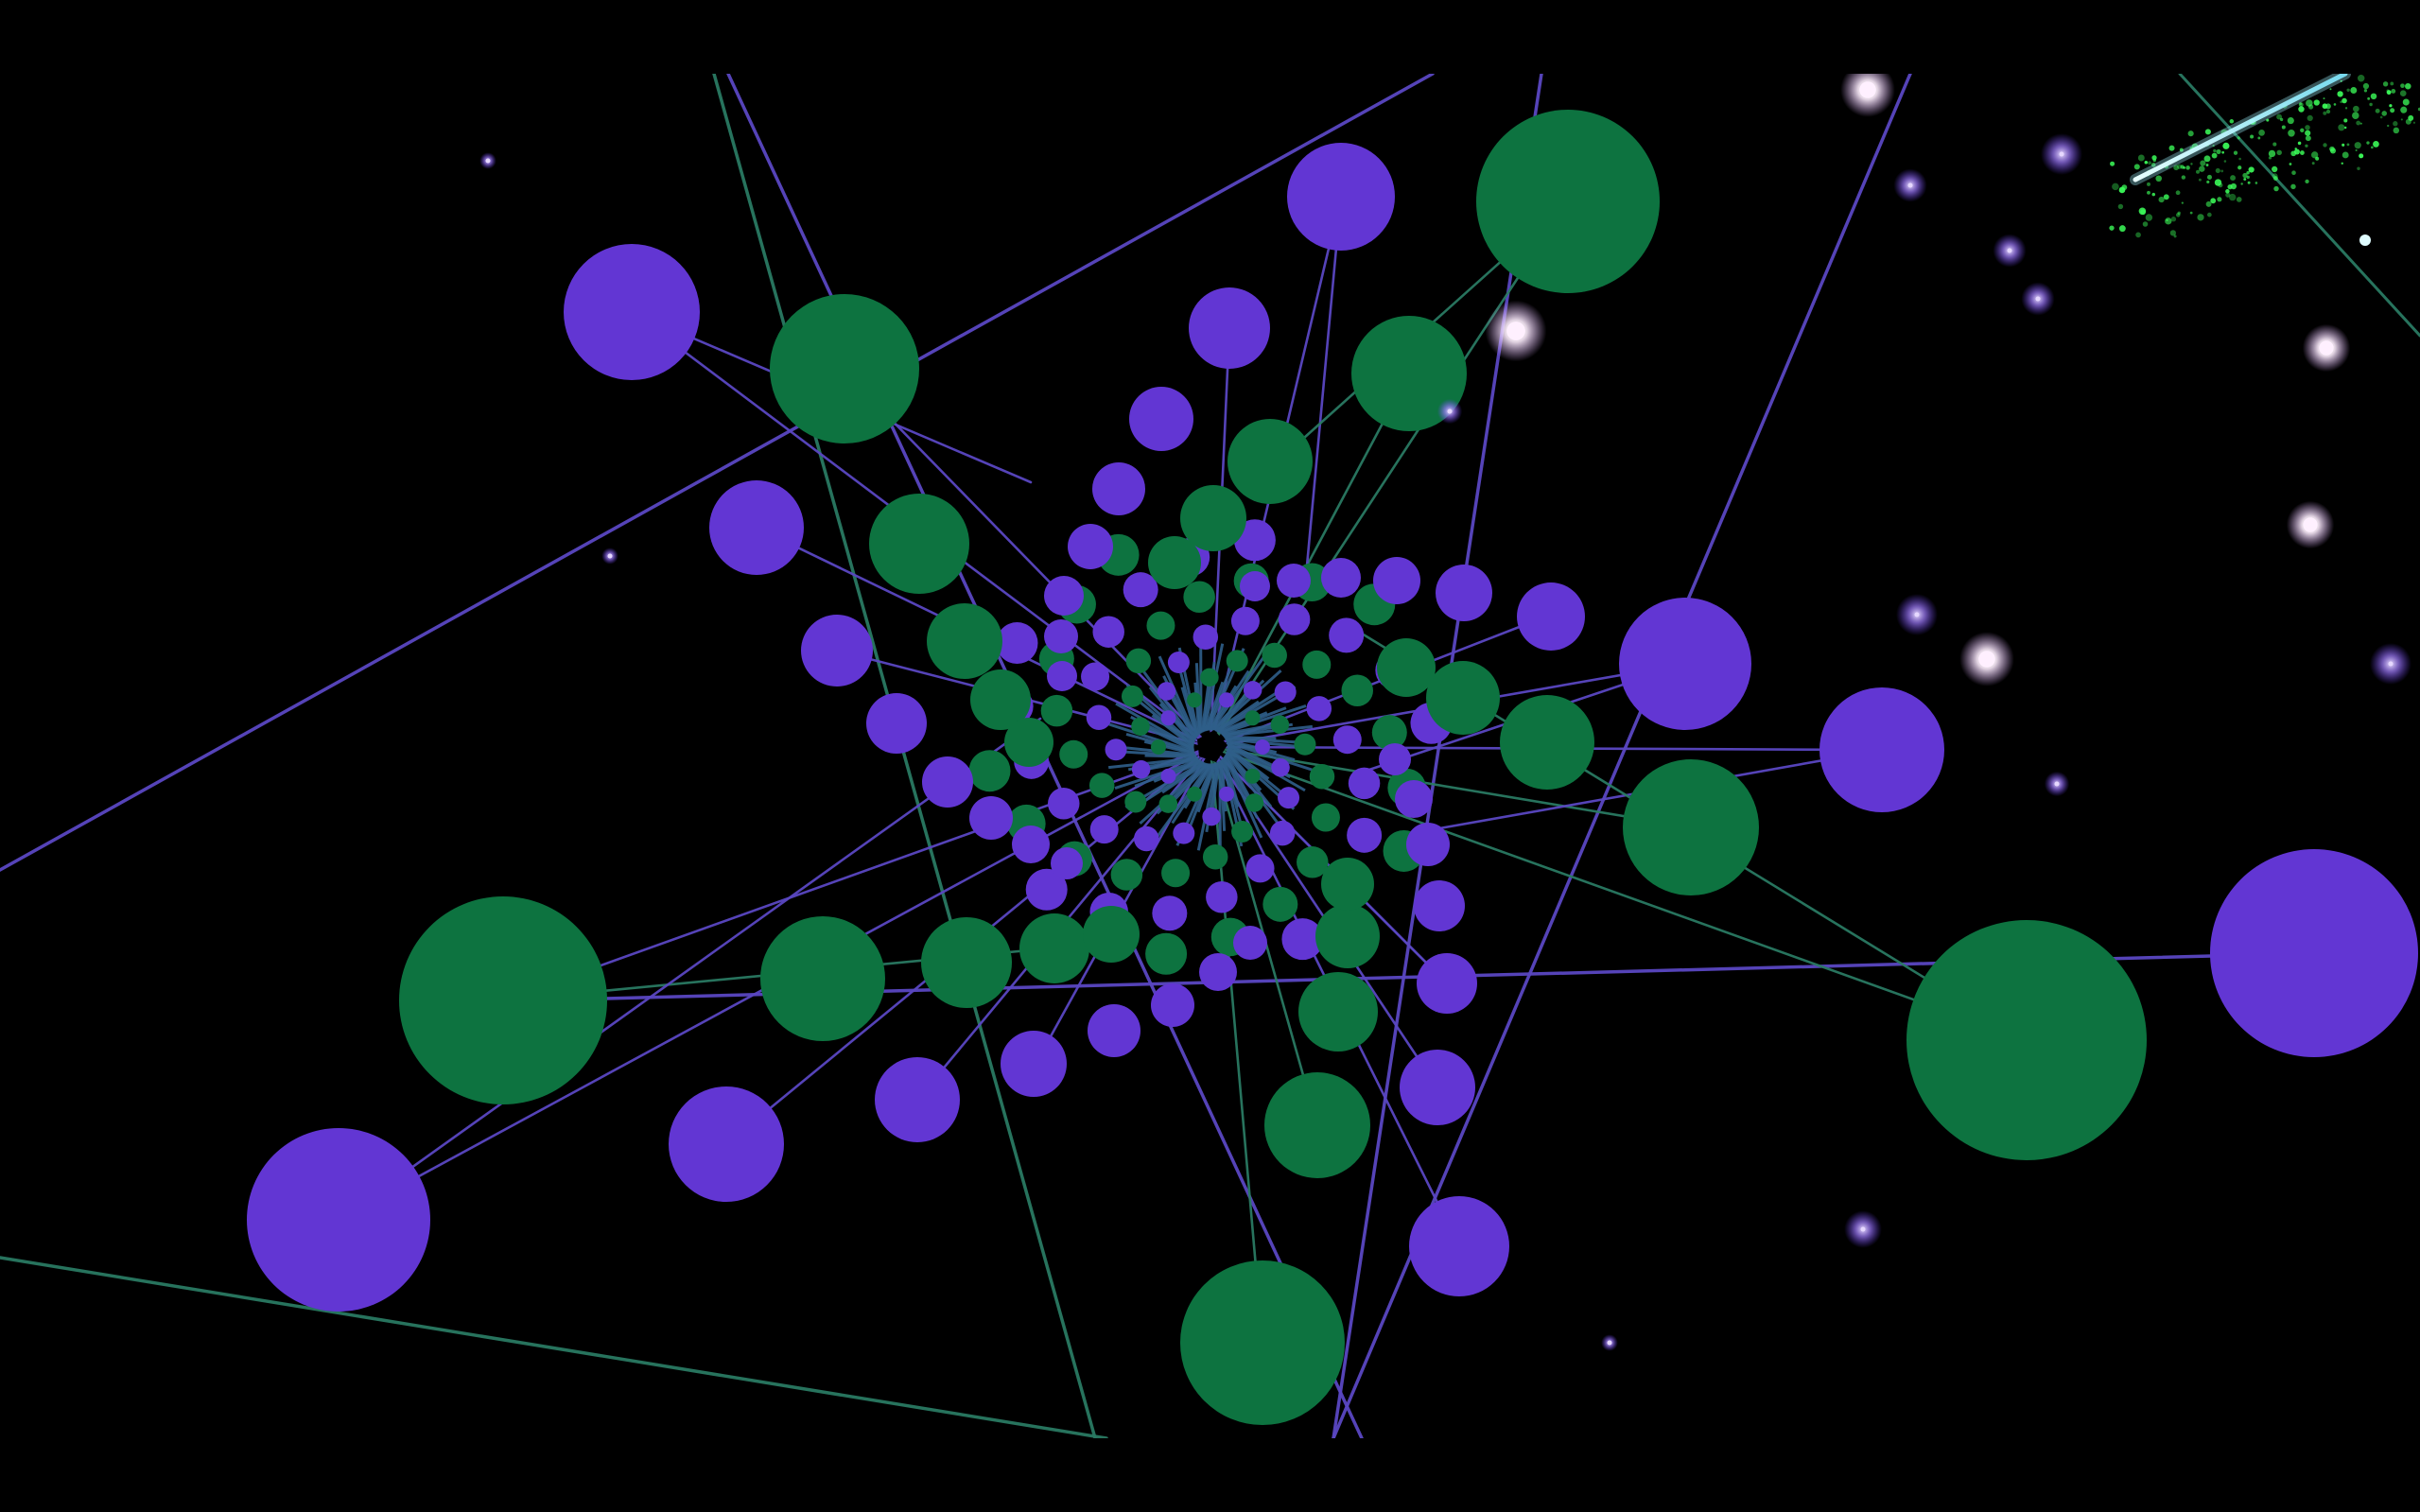  I want to click on frame-line, so click(1437, 756).